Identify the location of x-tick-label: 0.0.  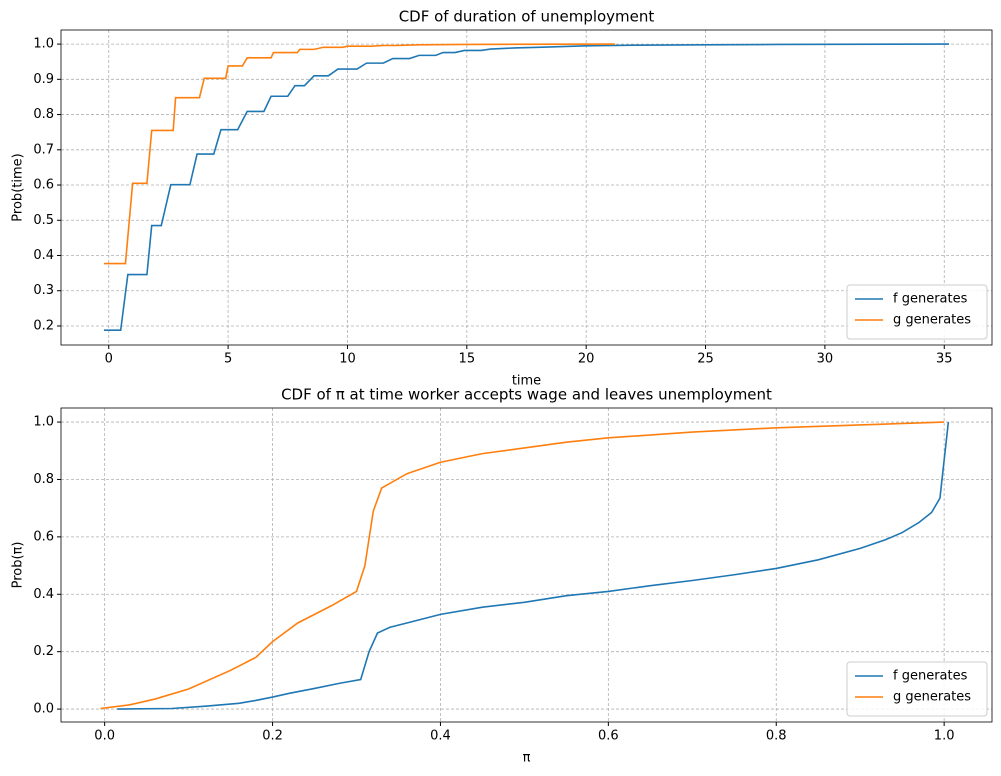
(104, 736).